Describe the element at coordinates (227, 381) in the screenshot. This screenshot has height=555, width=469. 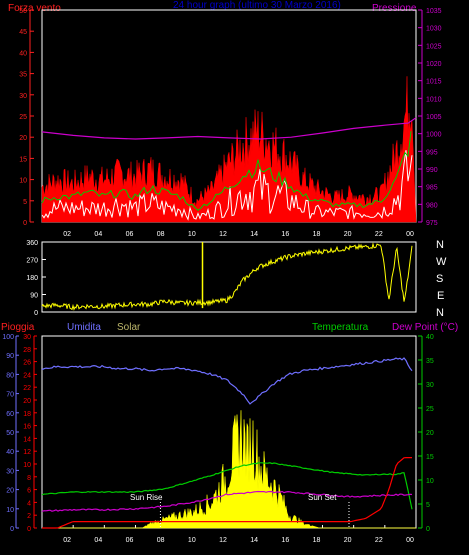
I see `humidity-series` at that location.